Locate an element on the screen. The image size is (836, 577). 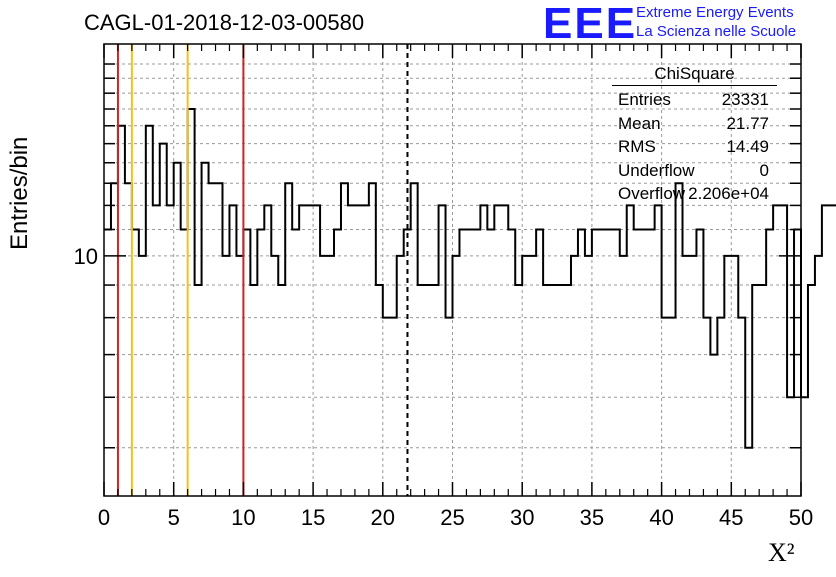
stats-value: 2.206e+04 is located at coordinates (728, 194).